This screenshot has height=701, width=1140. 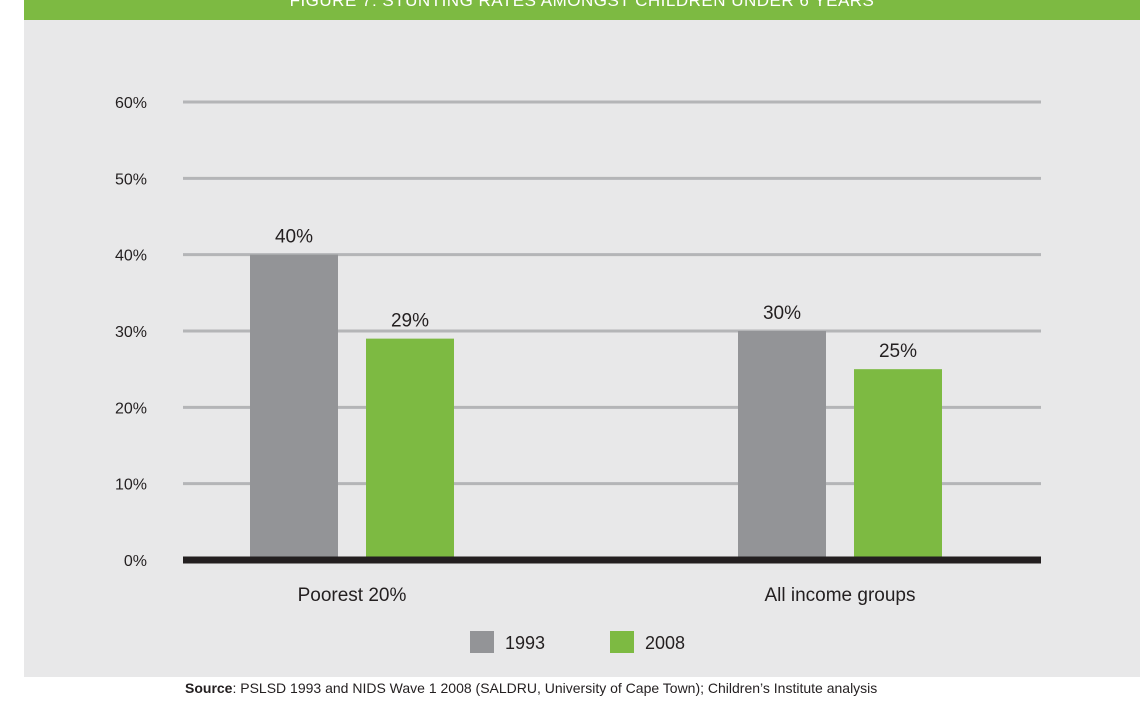 I want to click on legend-swatch-1993, so click(x=482, y=642).